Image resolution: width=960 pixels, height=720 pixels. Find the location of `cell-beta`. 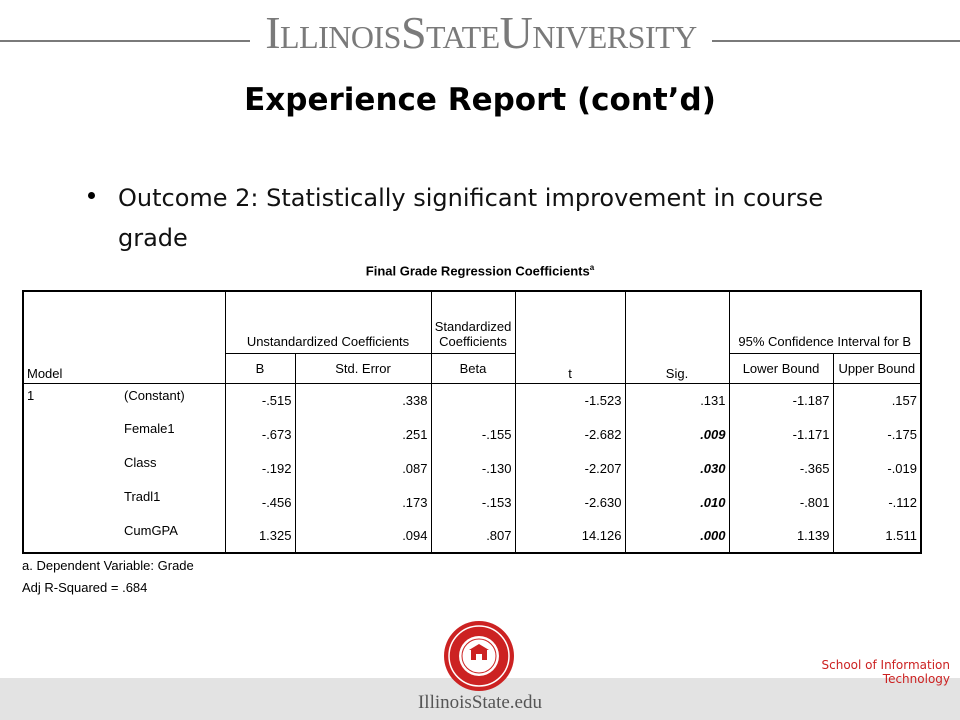

cell-beta is located at coordinates (472, 400).